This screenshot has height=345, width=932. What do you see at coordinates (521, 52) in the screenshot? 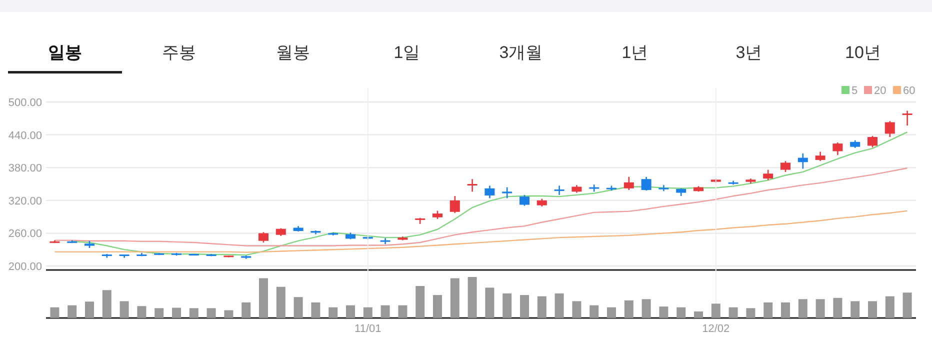
I see `text: 3개월` at bounding box center [521, 52].